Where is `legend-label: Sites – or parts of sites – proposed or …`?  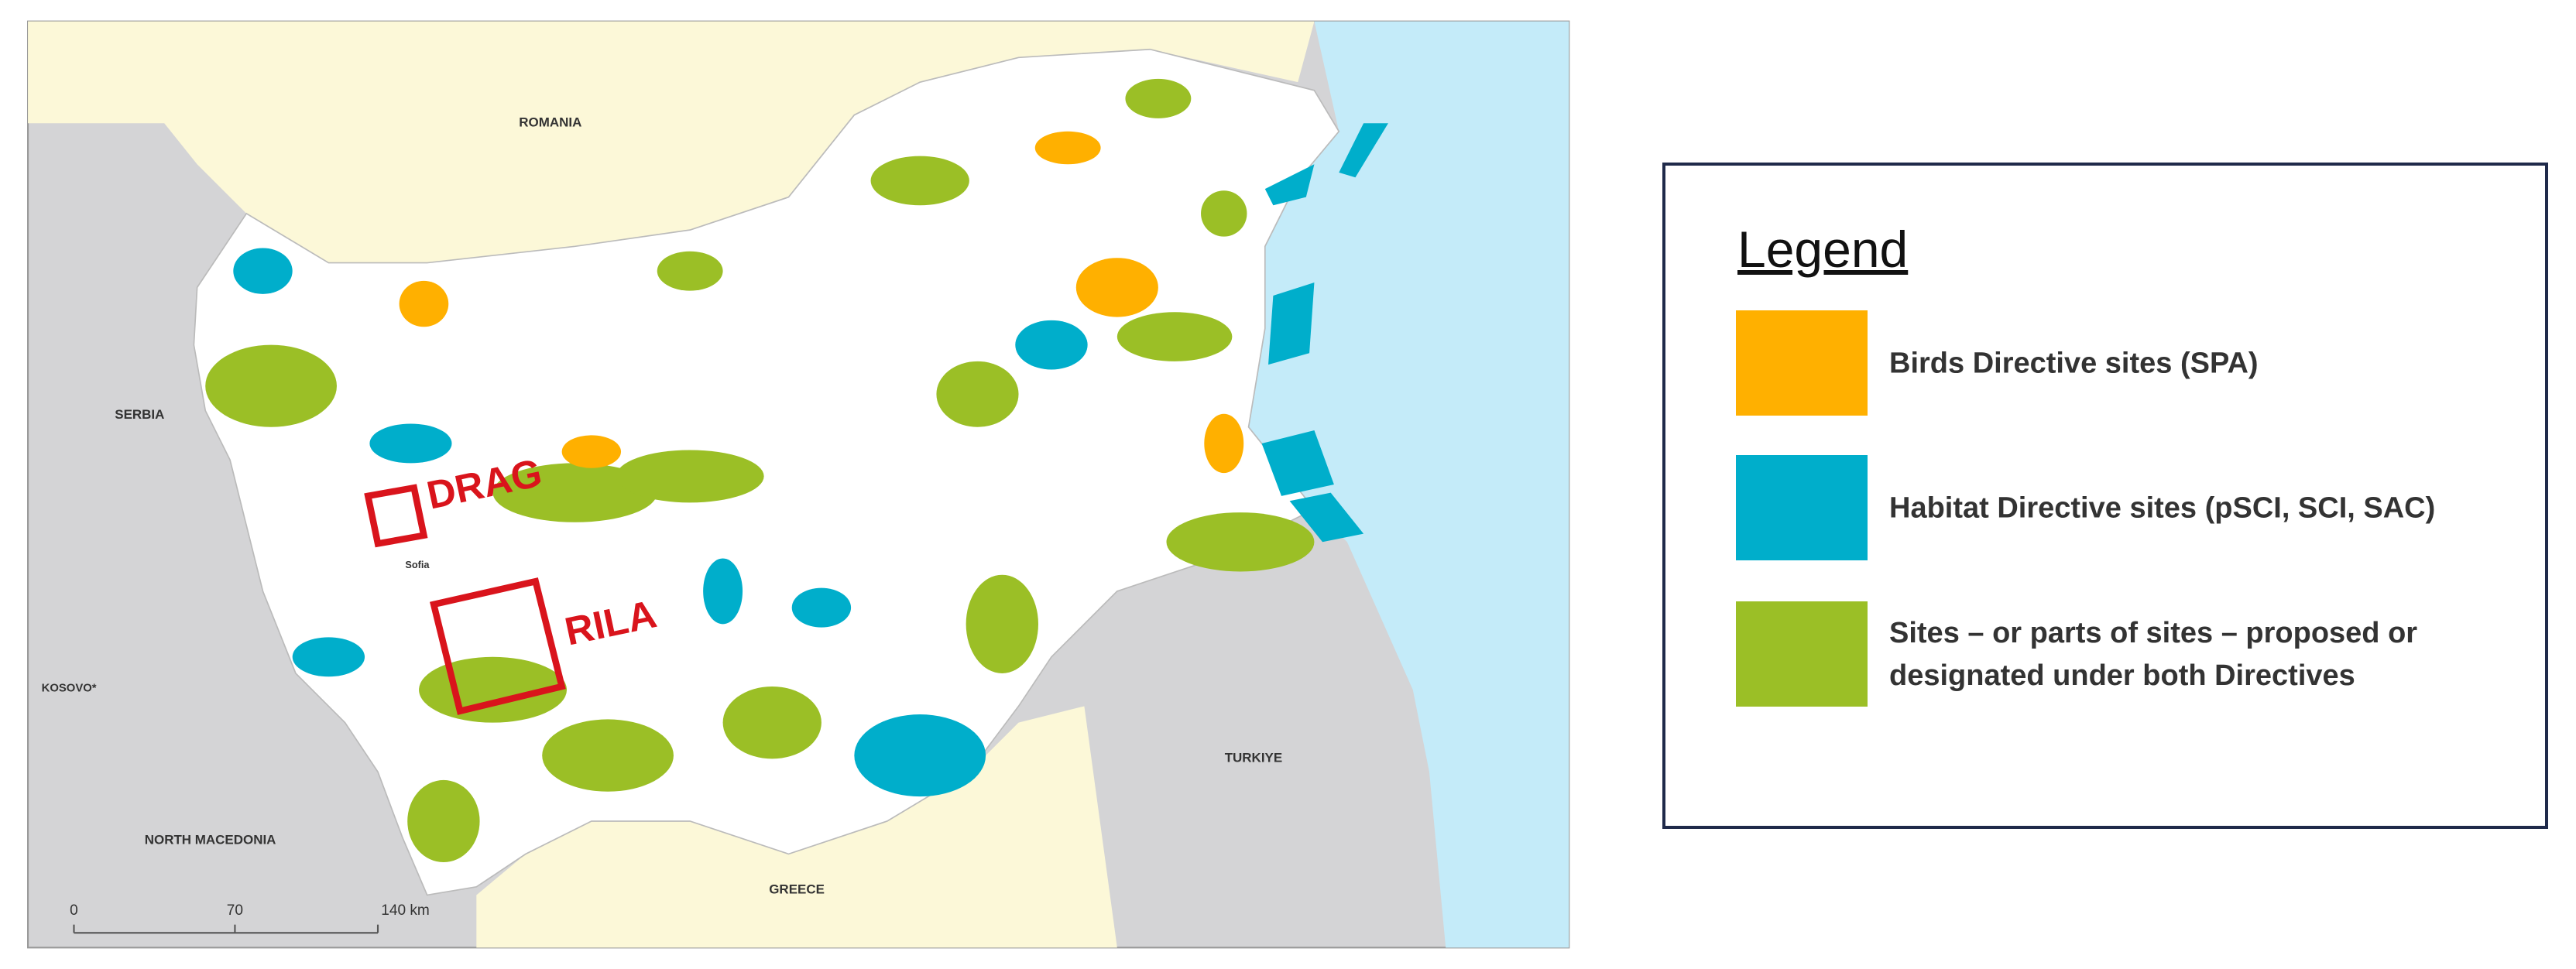 legend-label: Sites – or parts of sites – proposed or … is located at coordinates (2153, 654).